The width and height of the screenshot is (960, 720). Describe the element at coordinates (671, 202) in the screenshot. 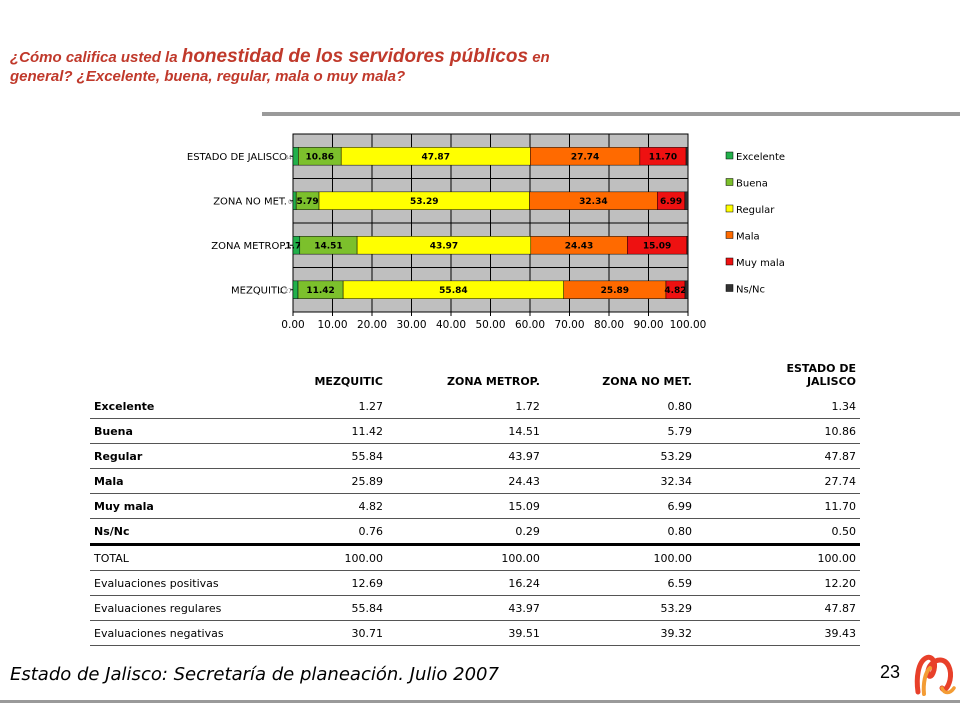

I see `data-label: 6.99` at that location.